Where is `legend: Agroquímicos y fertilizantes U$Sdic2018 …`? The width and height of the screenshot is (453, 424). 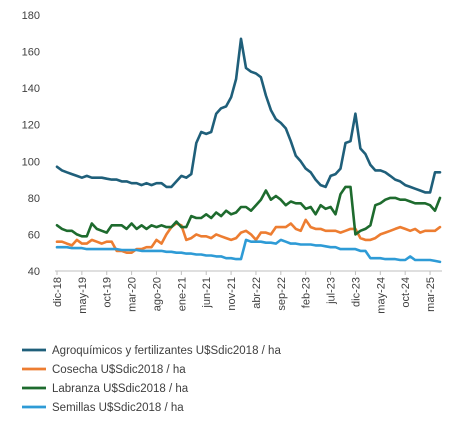 legend: Agroquímicos y fertilizantes U$Sdic2018 … is located at coordinates (151, 379).